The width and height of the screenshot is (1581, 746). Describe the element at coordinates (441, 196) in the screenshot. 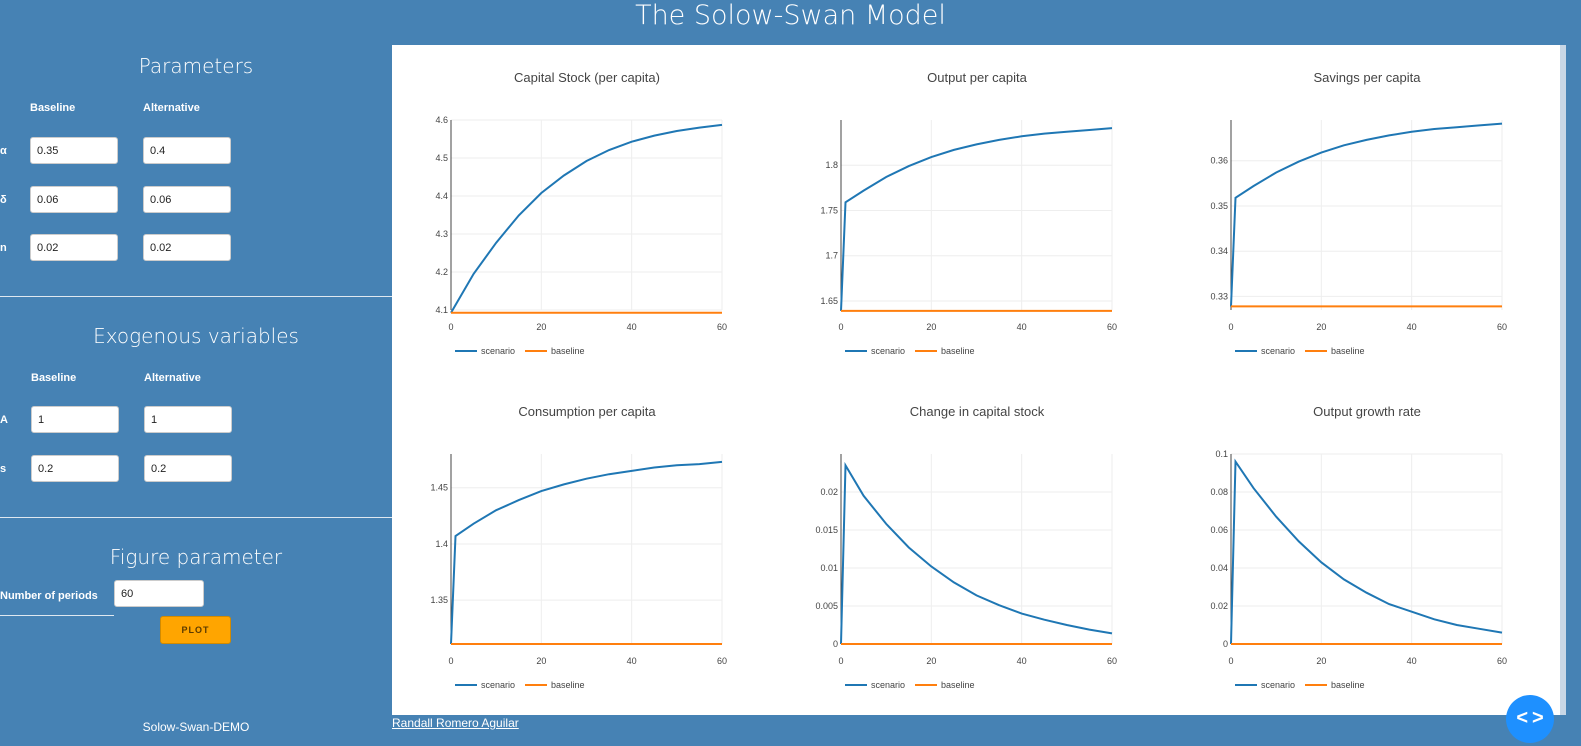

I see `y-tick-label: 4.4` at that location.